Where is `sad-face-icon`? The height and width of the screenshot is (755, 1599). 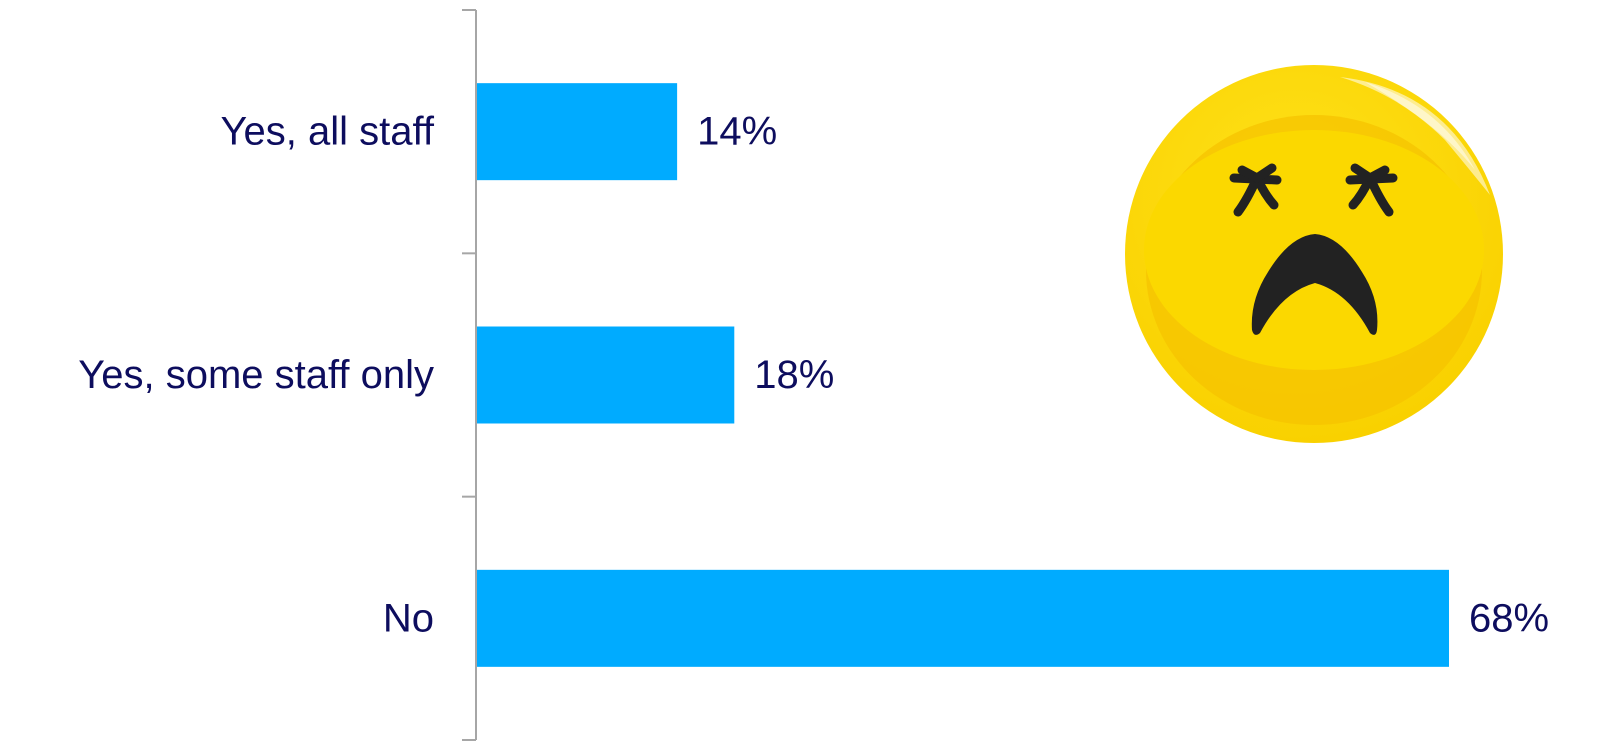
sad-face-icon is located at coordinates (1314, 254).